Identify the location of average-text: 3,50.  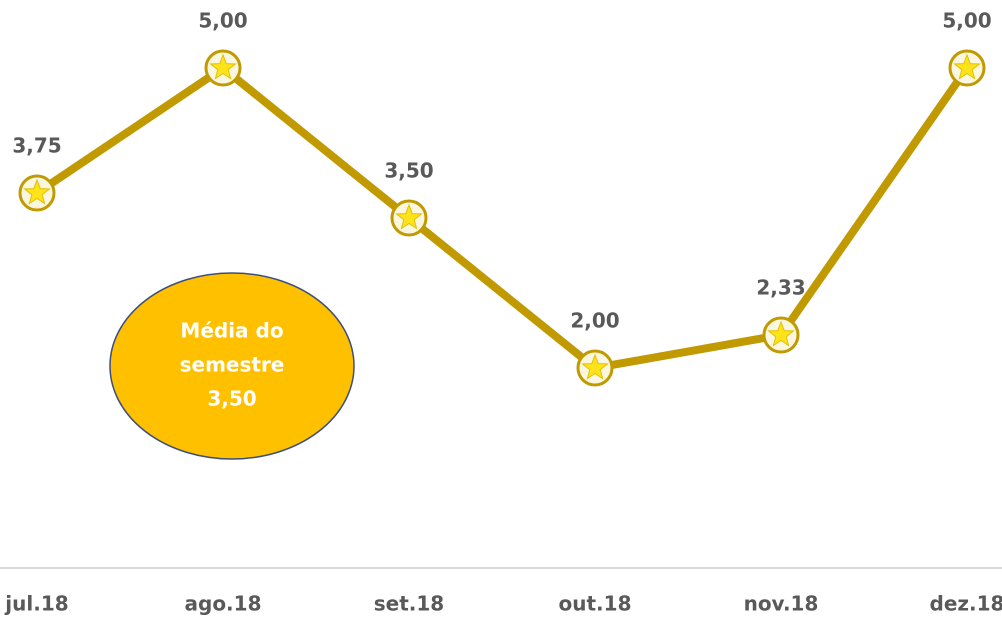
(231, 399).